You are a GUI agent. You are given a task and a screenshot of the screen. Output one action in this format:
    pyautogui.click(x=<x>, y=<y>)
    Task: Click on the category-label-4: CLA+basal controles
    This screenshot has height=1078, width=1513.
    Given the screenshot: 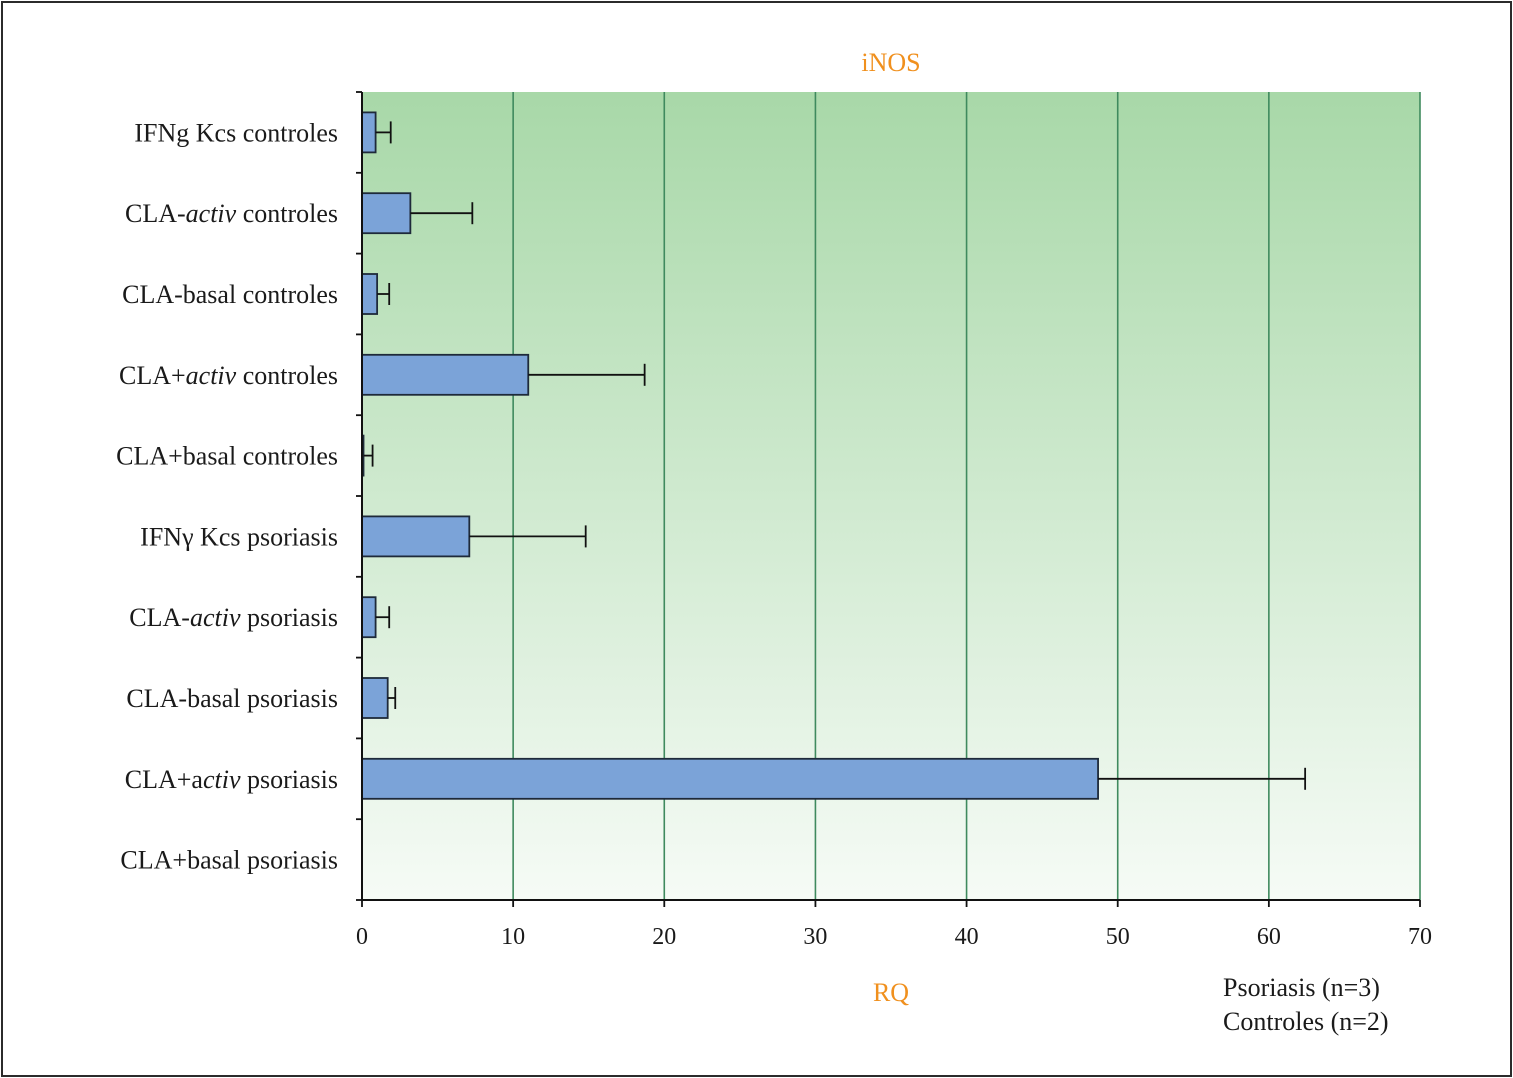 What is the action you would take?
    pyautogui.click(x=227, y=456)
    